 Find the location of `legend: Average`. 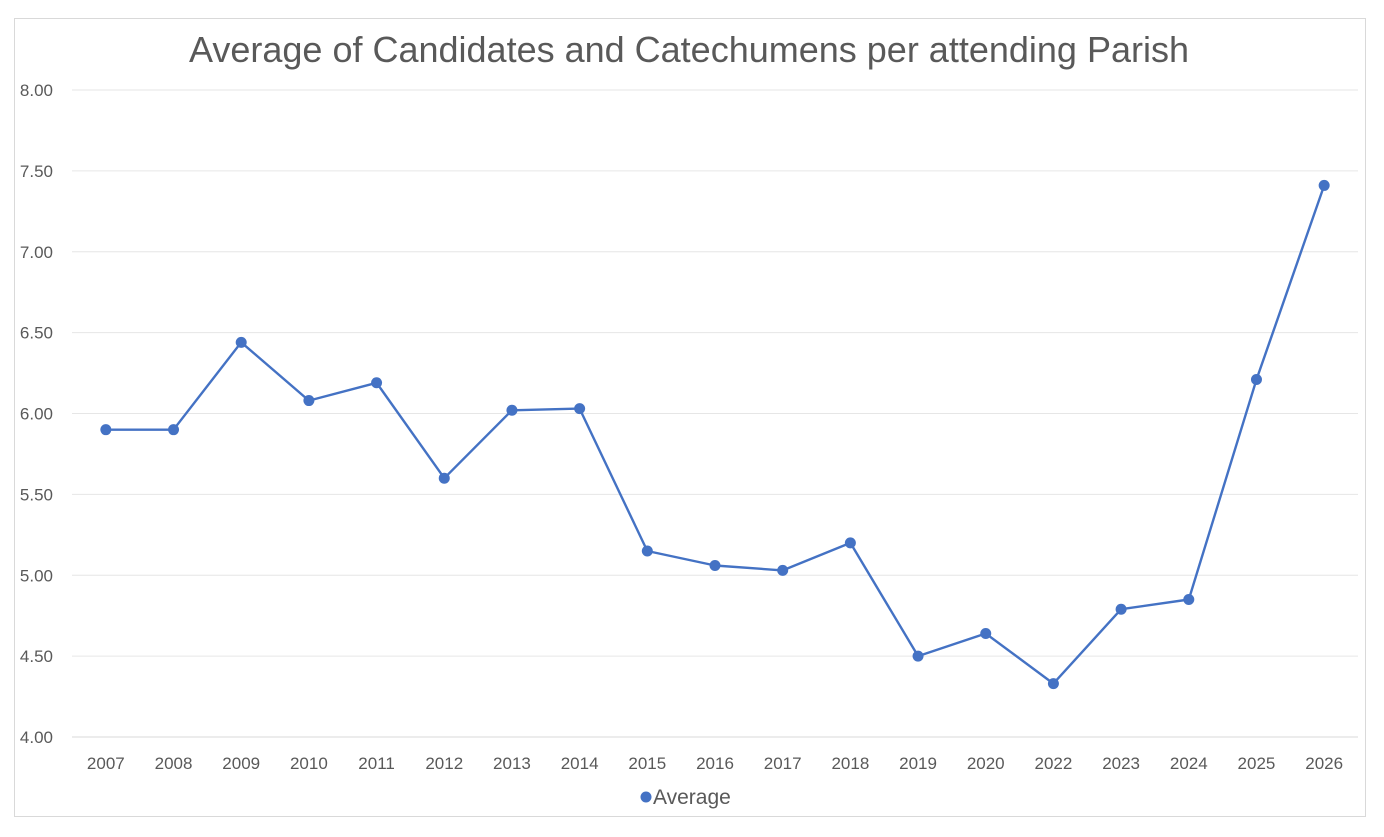

legend: Average is located at coordinates (685, 797).